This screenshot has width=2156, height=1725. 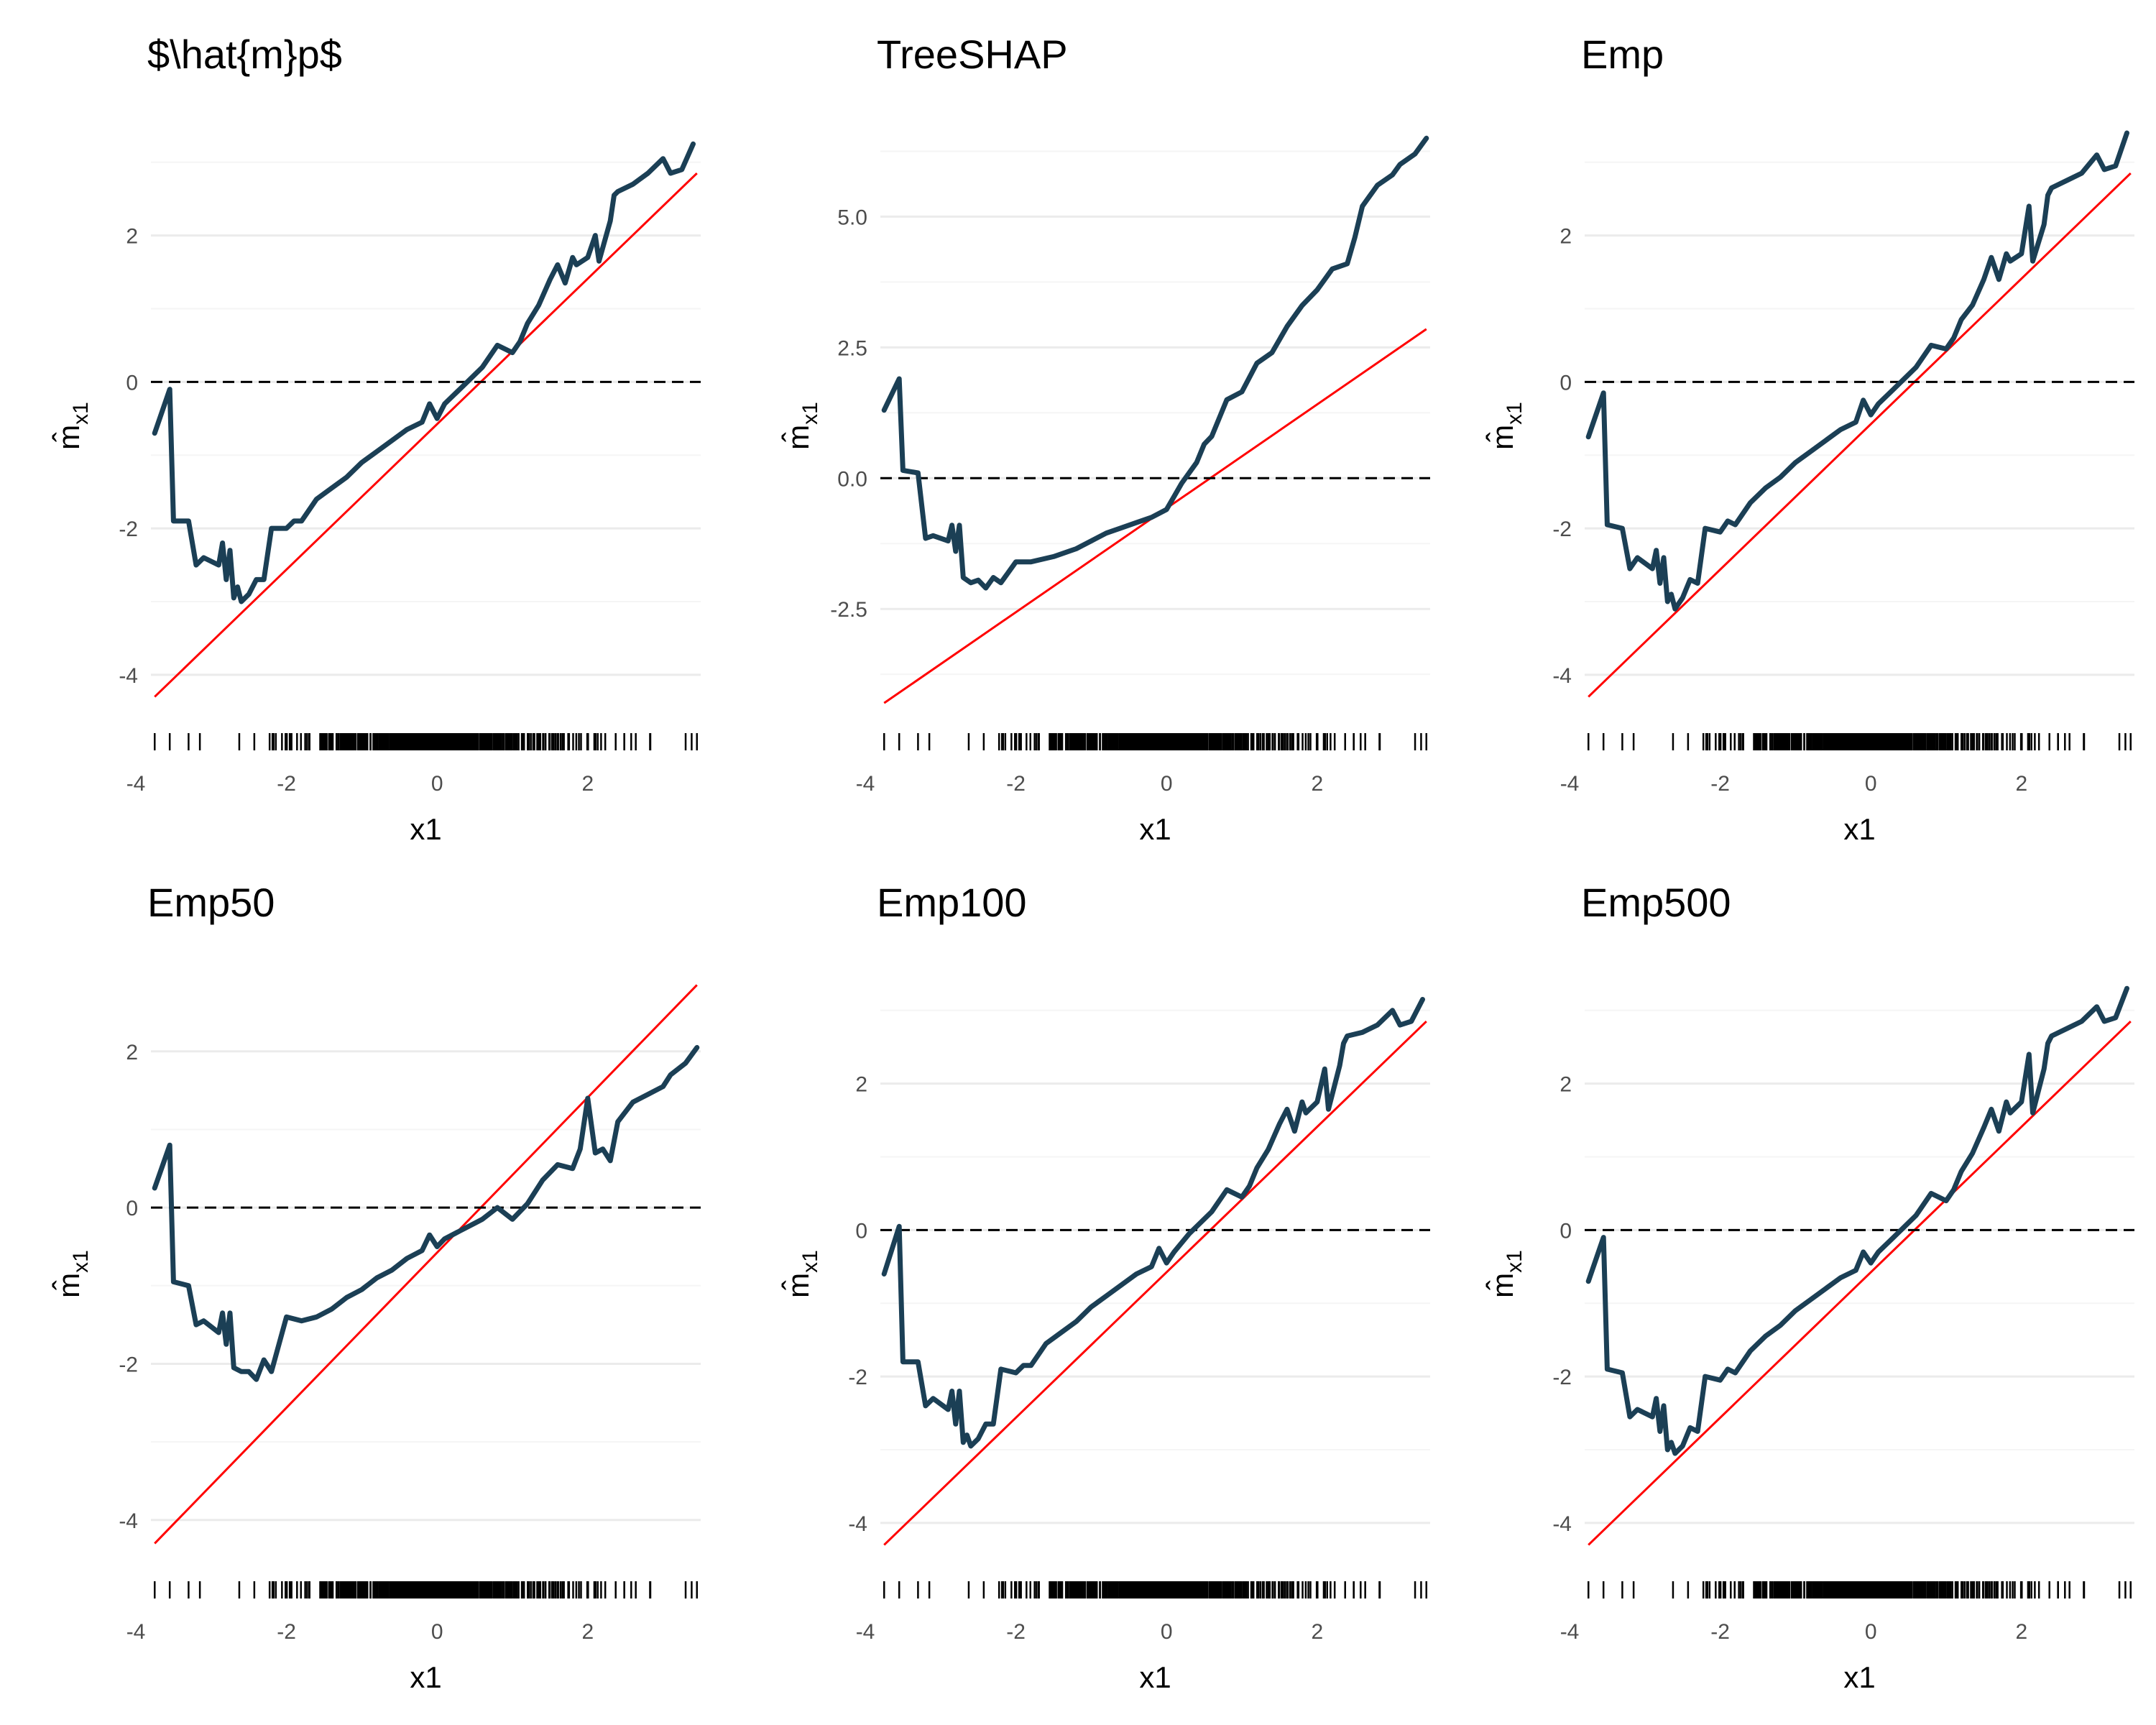 I want to click on panel-1: -4 -2 0 2 -4 -2 0 2 x1 m̂x1 $\hat{m}p$, so click(x=376, y=439).